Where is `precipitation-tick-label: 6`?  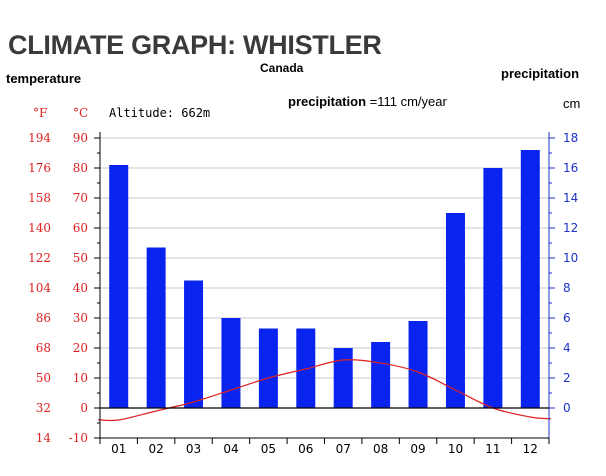
precipitation-tick-label: 6 is located at coordinates (567, 318).